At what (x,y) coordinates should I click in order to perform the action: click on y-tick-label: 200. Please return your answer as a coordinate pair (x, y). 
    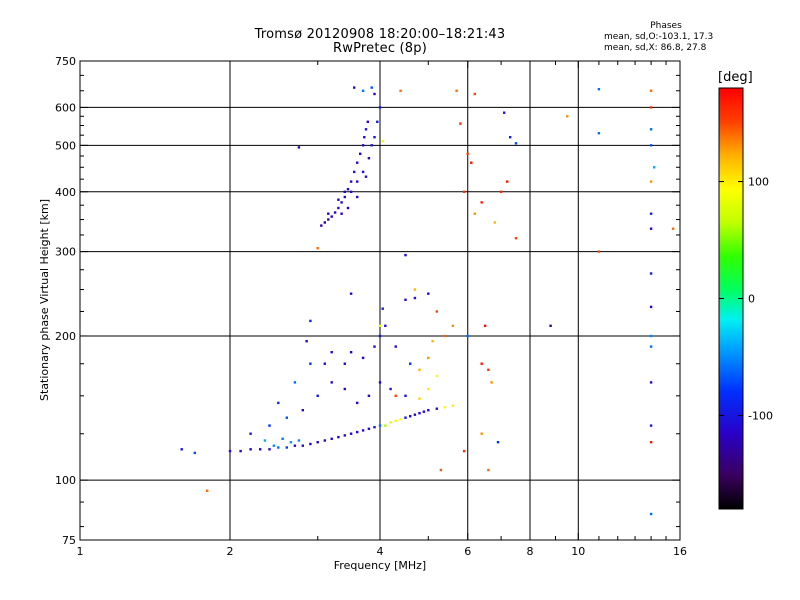
    Looking at the image, I should click on (65, 336).